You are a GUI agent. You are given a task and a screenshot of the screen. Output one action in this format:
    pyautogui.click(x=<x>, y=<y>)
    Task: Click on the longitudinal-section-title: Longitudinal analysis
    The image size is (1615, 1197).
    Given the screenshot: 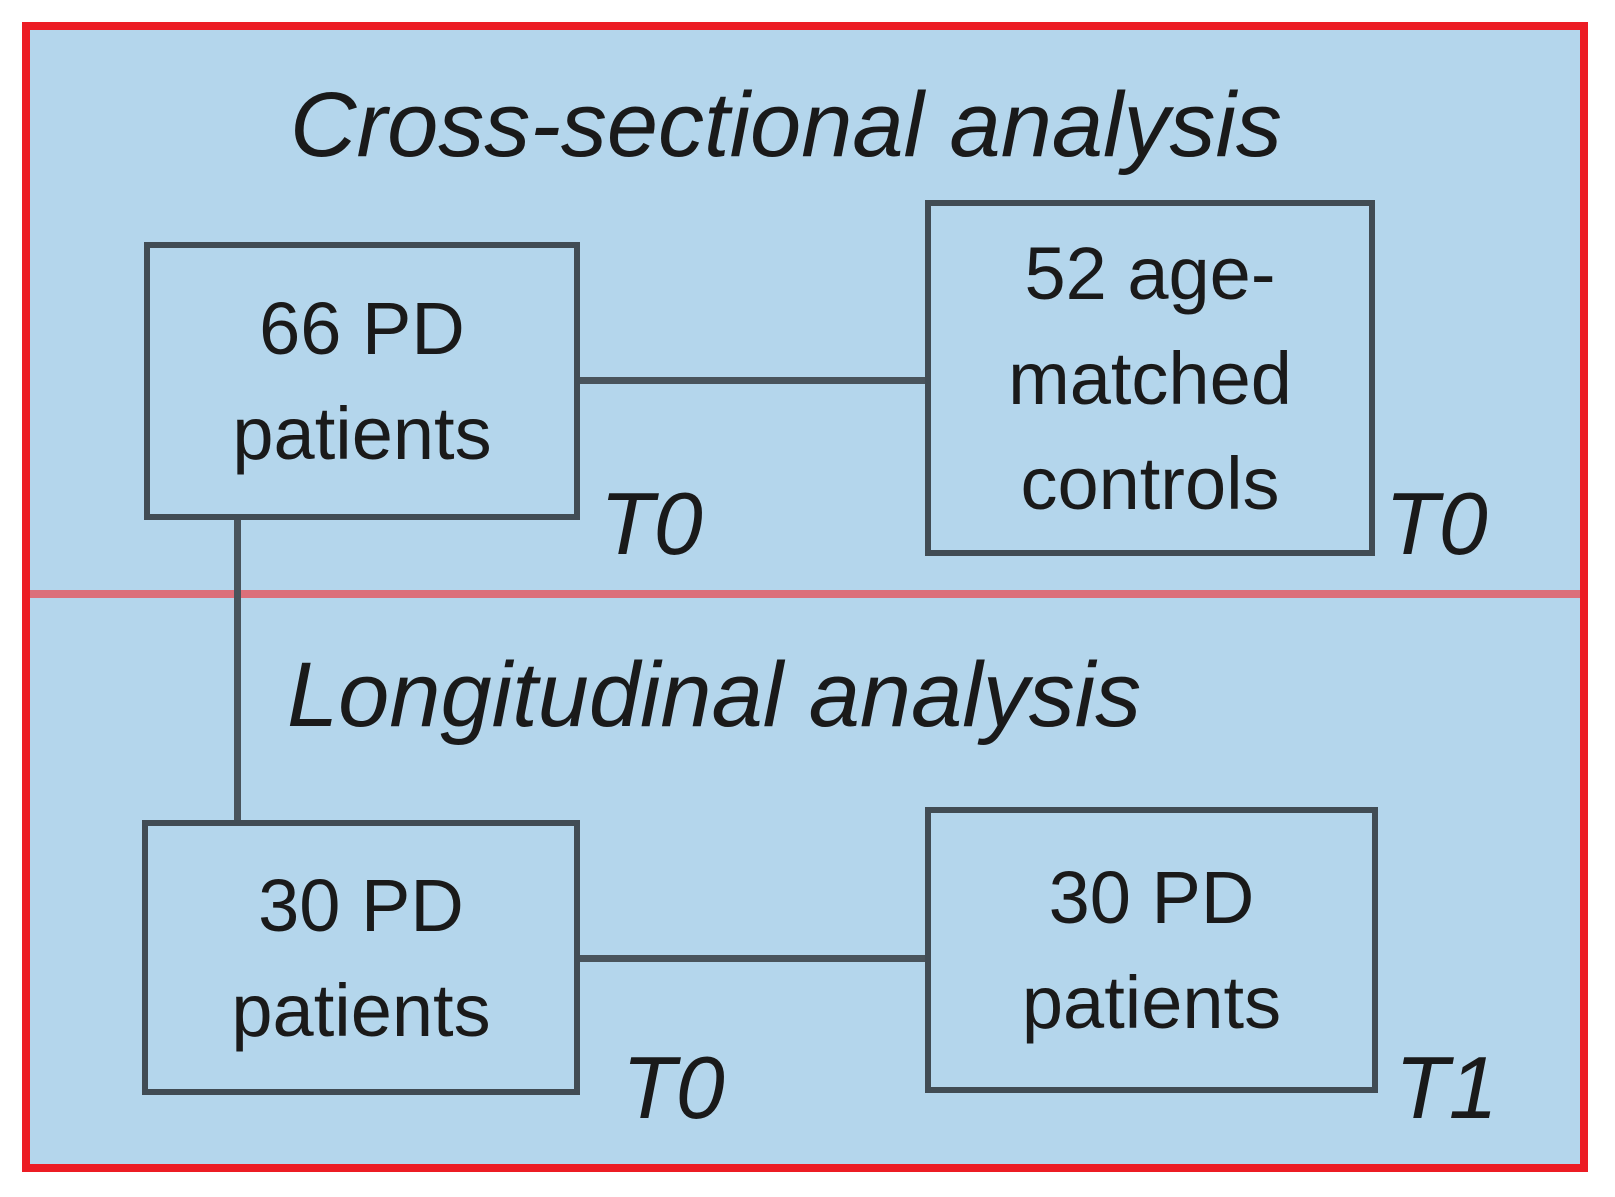 What is the action you would take?
    pyautogui.click(x=714, y=695)
    